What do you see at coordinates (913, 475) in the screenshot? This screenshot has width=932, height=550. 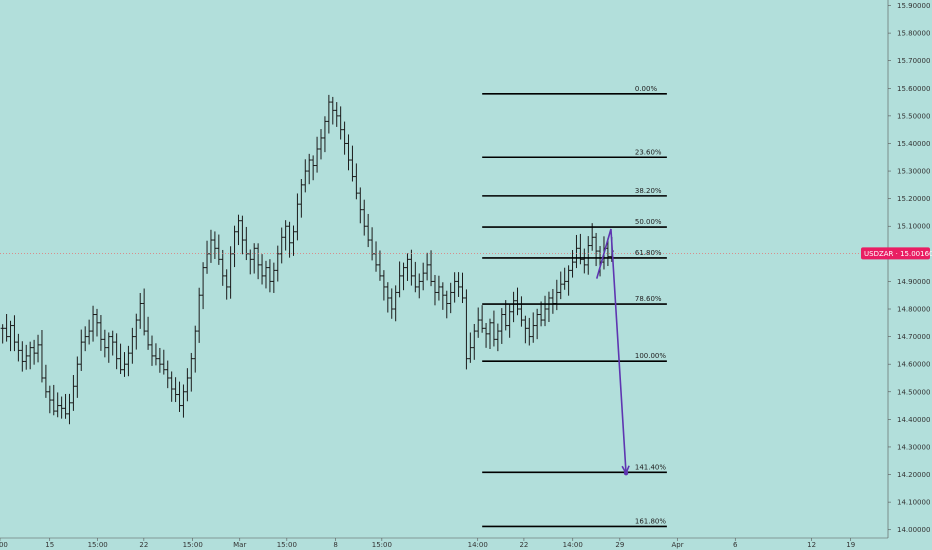 I see `price-axis-label: 14.20000` at bounding box center [913, 475].